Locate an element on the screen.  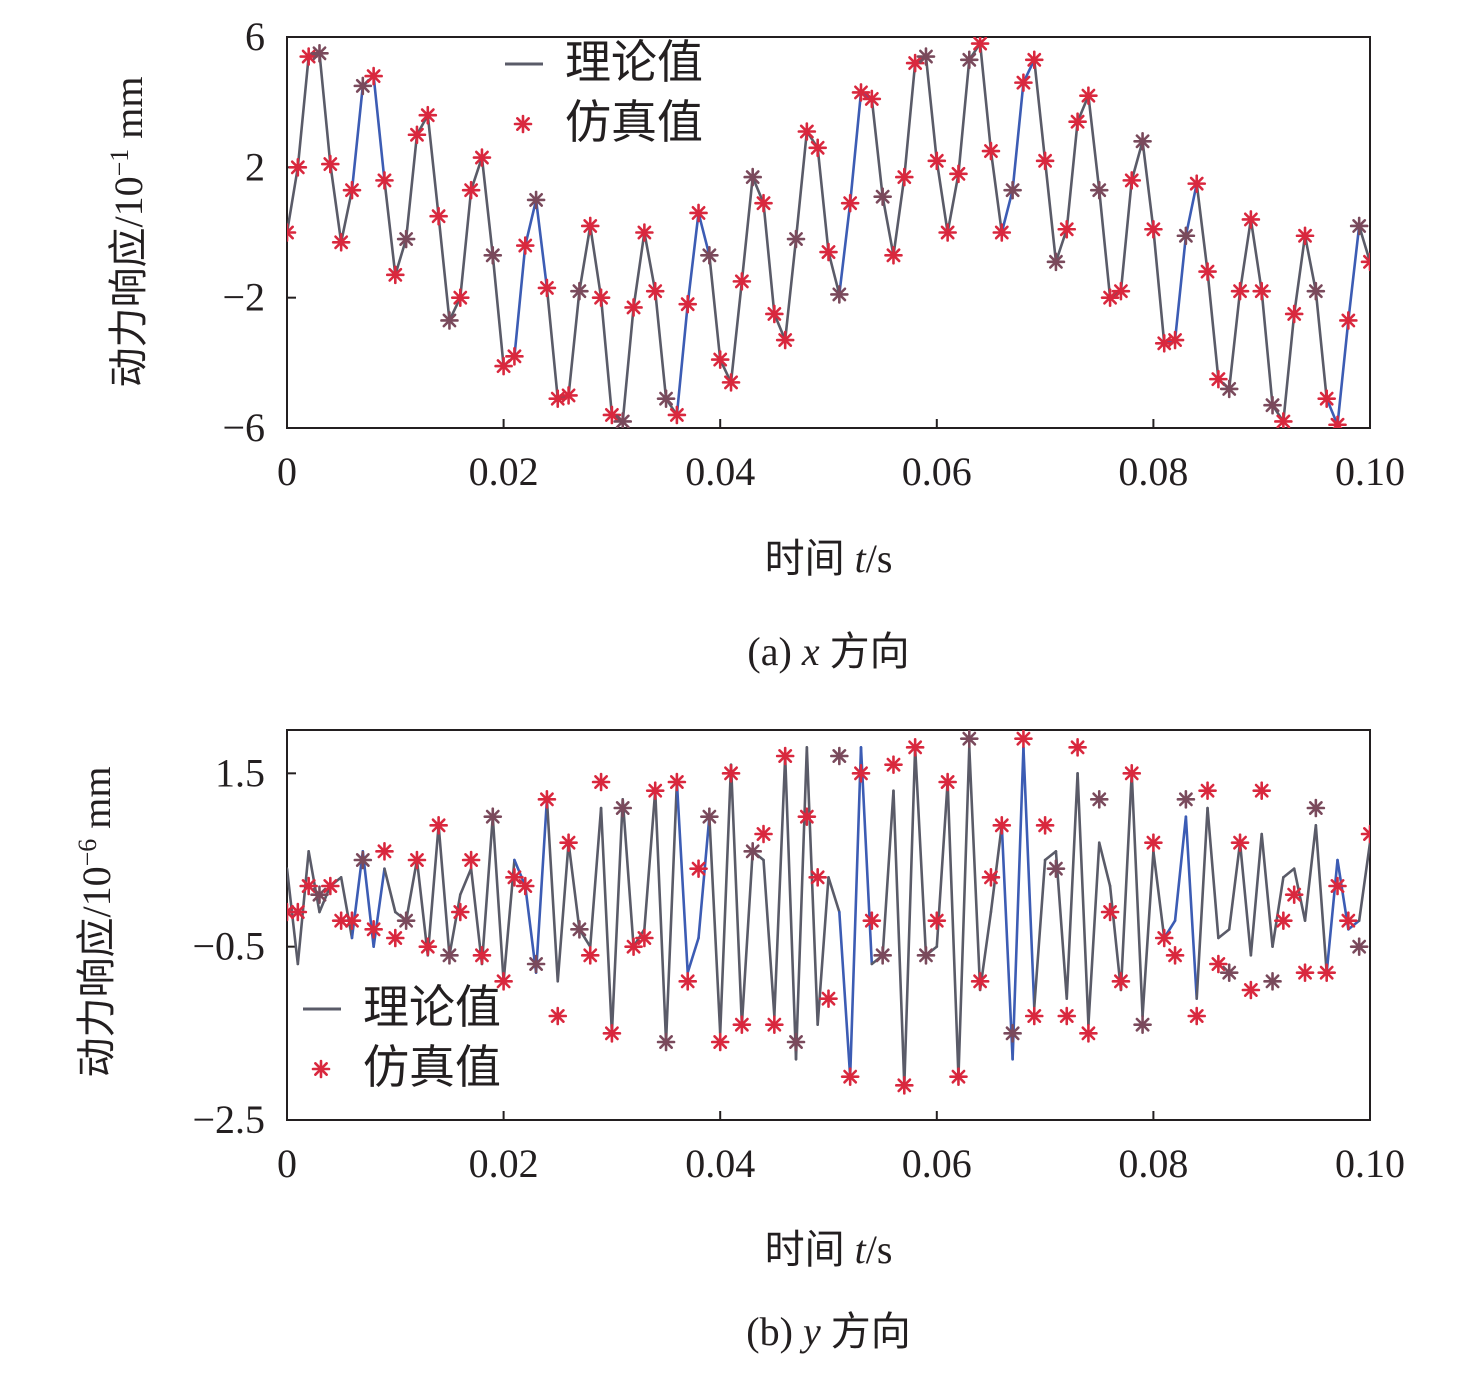
x-axis-label-text: 时间 is located at coordinates (810, 1249).